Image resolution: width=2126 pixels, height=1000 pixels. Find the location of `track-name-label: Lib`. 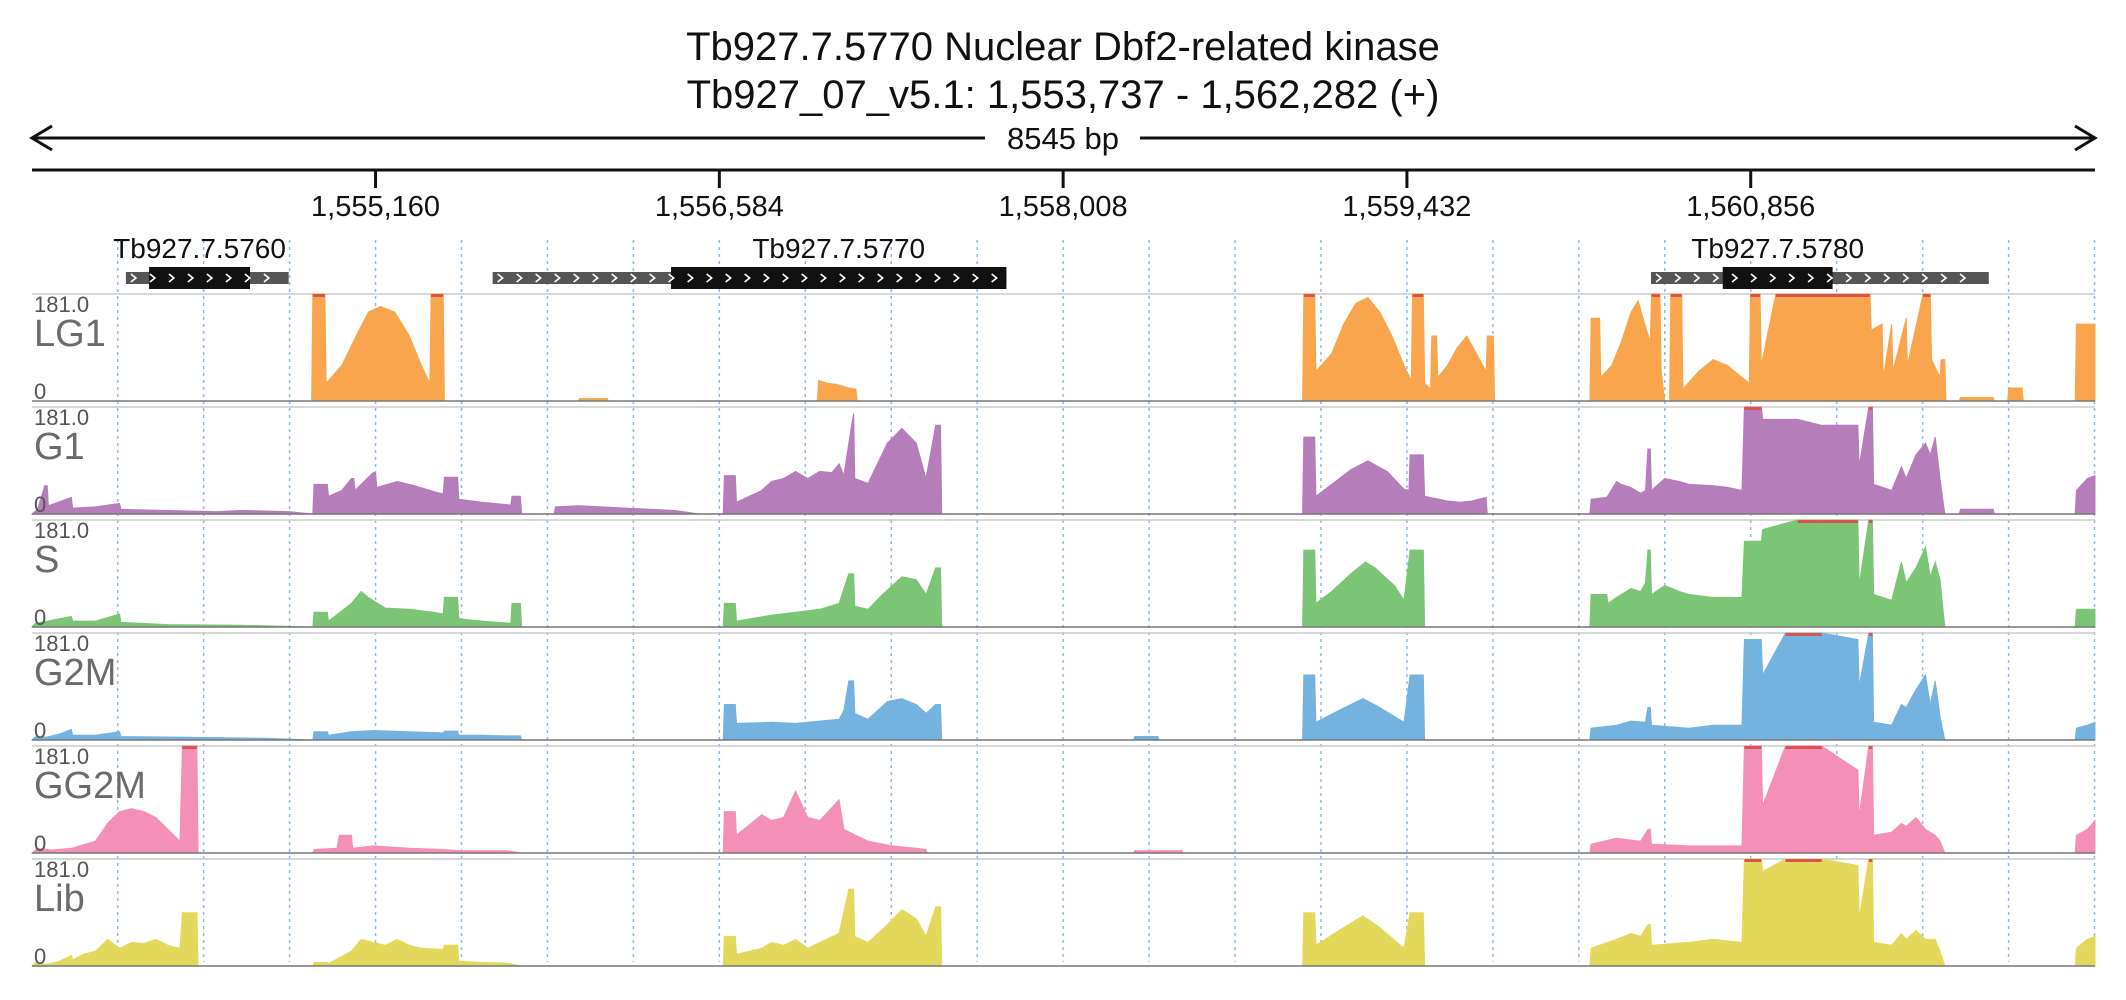

track-name-label: Lib is located at coordinates (59, 899).